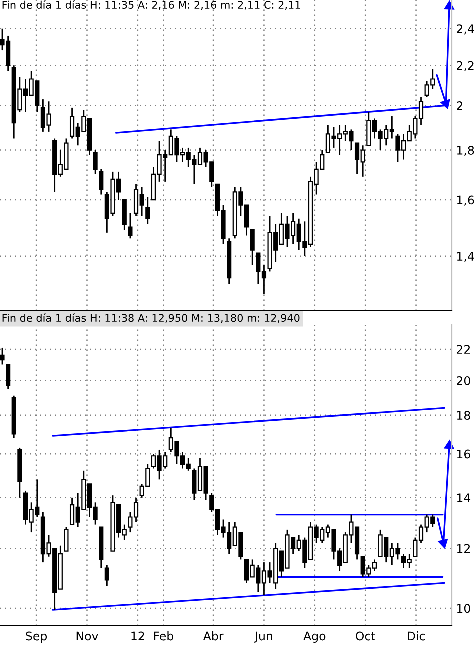  I want to click on chart-title: Fin de día 1 días H: 11:35 A: 2,16 M: 2,16 m: 2,11 C: 2,11, so click(151, 5).